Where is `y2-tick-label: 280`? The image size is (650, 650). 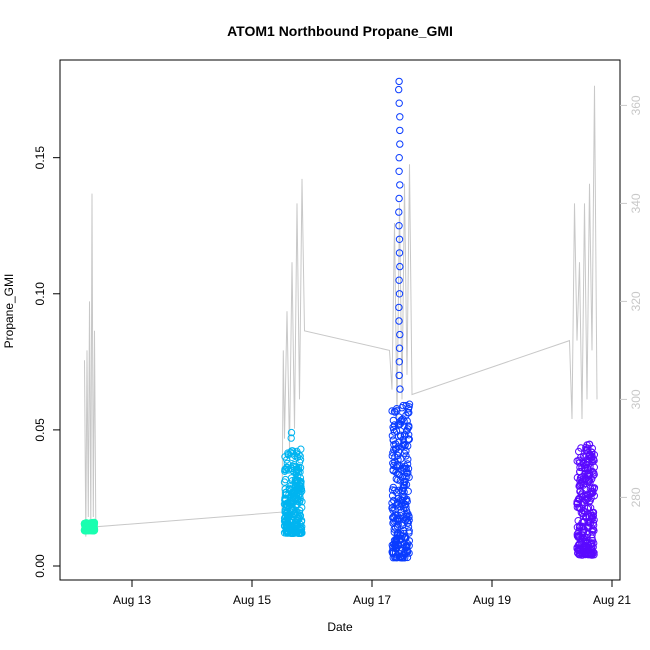
y2-tick-label: 280 is located at coordinates (636, 497).